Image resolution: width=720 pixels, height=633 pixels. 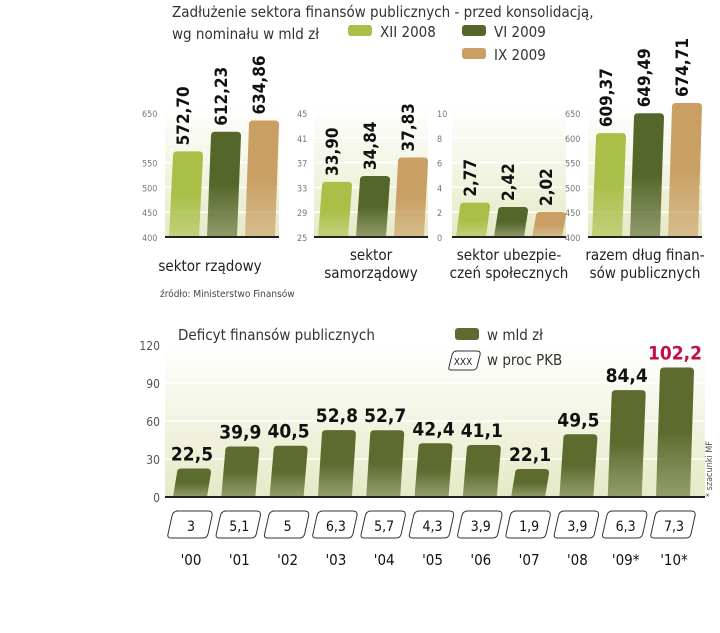 I want to click on pkb-percent-label: 7,3, so click(x=674, y=527).